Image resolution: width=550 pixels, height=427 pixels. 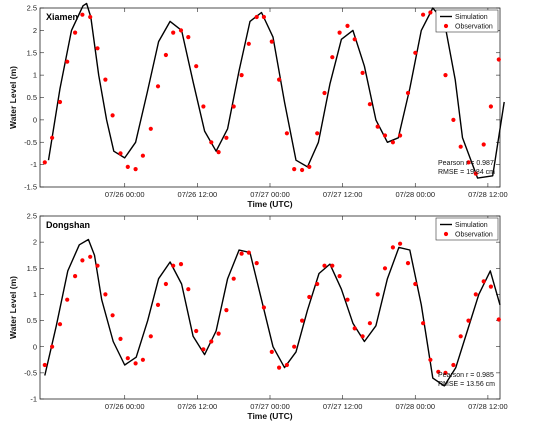 I want to click on y-tick-label: -1.5, so click(x=30, y=187).